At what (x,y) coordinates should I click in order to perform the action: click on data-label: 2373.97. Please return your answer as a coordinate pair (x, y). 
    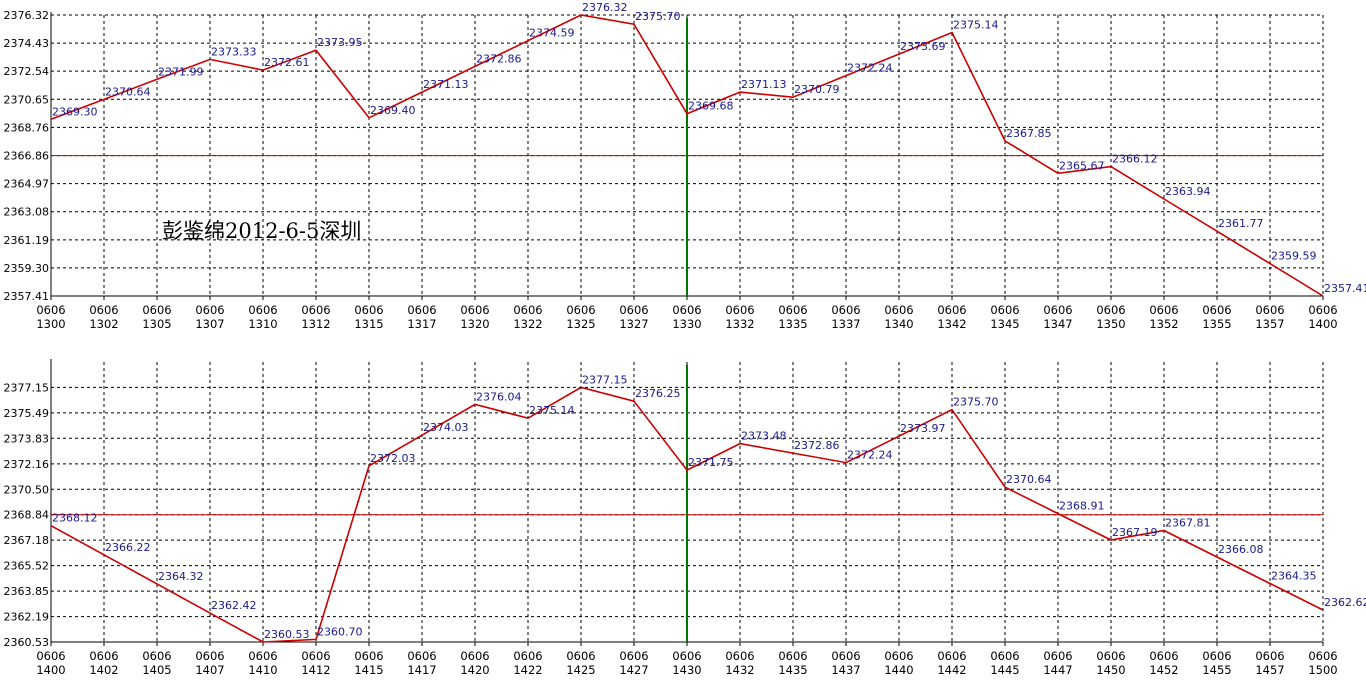
    Looking at the image, I should click on (923, 428).